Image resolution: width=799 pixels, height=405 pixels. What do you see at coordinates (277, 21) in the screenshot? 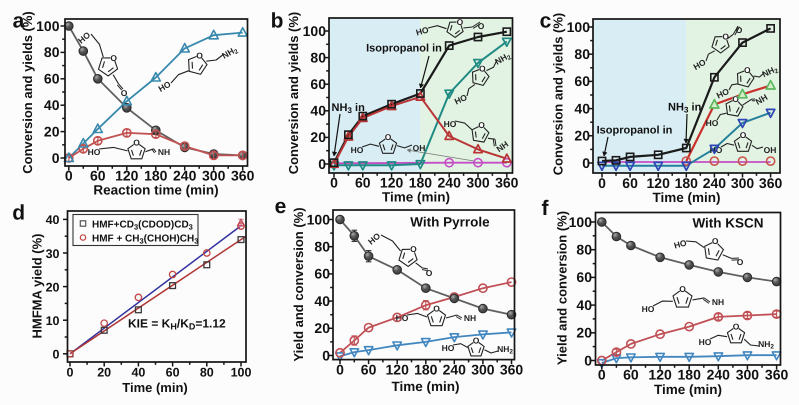
I see `svg-text: b` at bounding box center [277, 21].